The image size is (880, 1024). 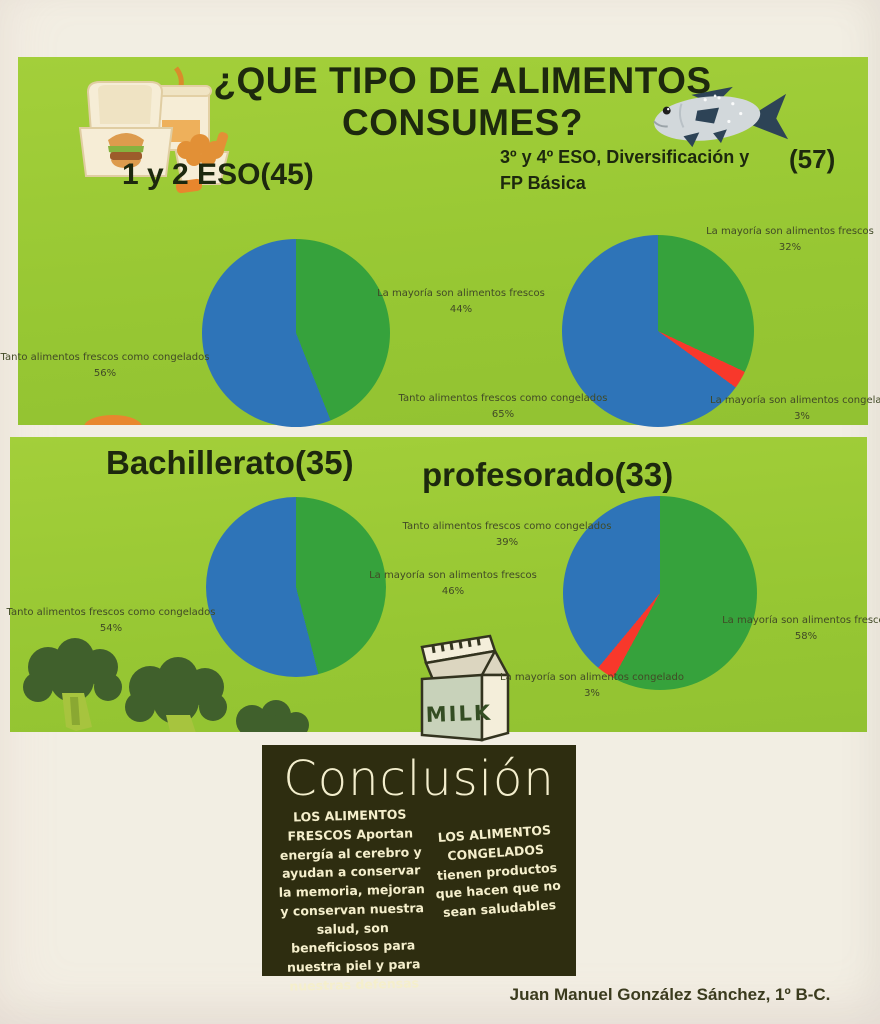 What do you see at coordinates (670, 994) in the screenshot?
I see `author-credit: Juan Manuel González Sánchez, 1º B-C.` at bounding box center [670, 994].